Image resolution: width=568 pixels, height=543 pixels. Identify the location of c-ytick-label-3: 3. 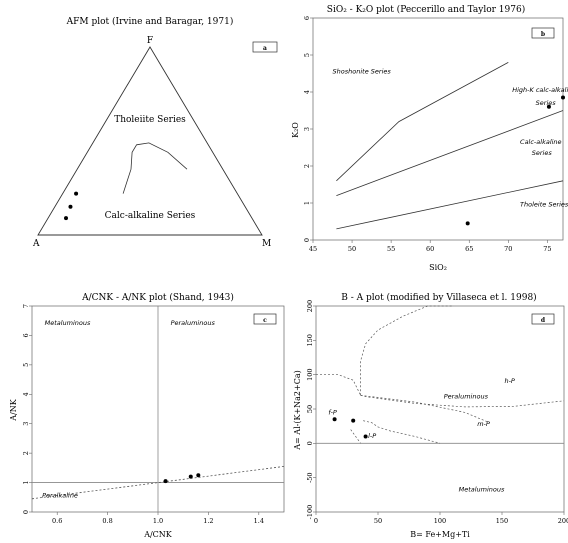
(26, 424).